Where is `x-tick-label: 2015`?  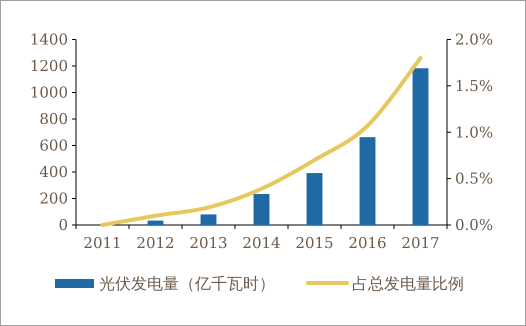
x-tick-label: 2015 is located at coordinates (314, 243).